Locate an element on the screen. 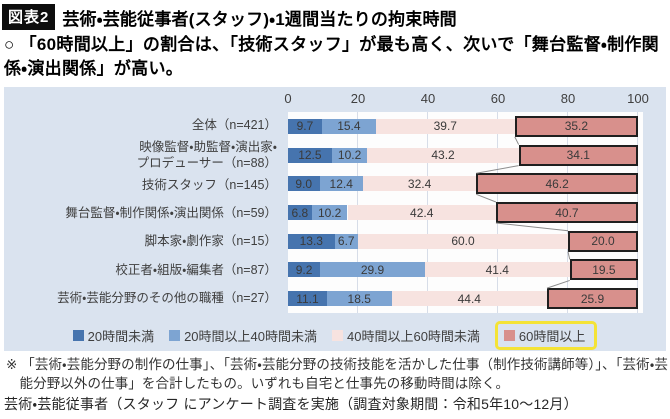  bar-segment: 12.5 is located at coordinates (310, 155).